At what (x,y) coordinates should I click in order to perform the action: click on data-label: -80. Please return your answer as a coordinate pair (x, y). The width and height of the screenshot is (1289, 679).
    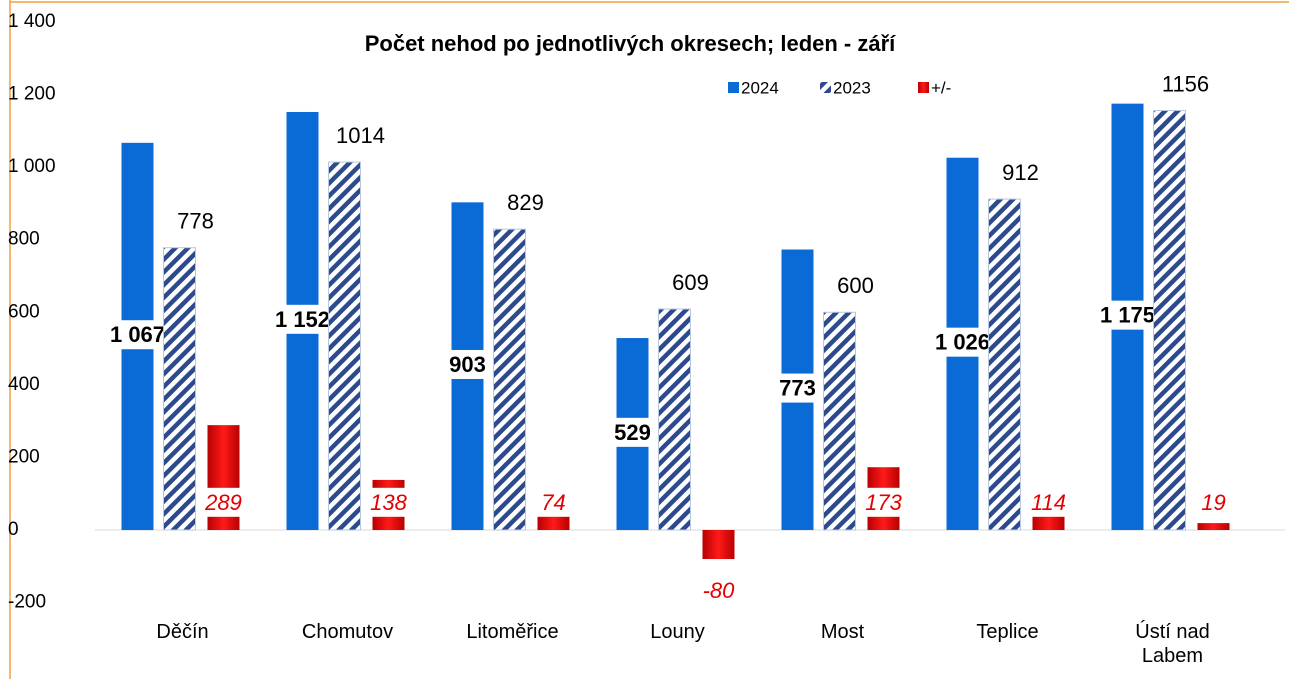
    Looking at the image, I should click on (719, 590).